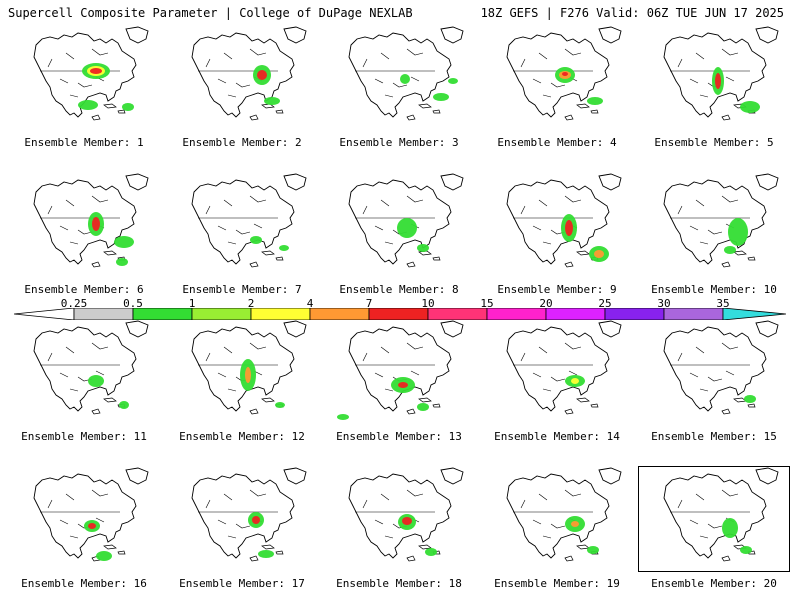  What do you see at coordinates (399, 436) in the screenshot?
I see `ensemble-member-label: Ensemble Member: 13` at bounding box center [399, 436].